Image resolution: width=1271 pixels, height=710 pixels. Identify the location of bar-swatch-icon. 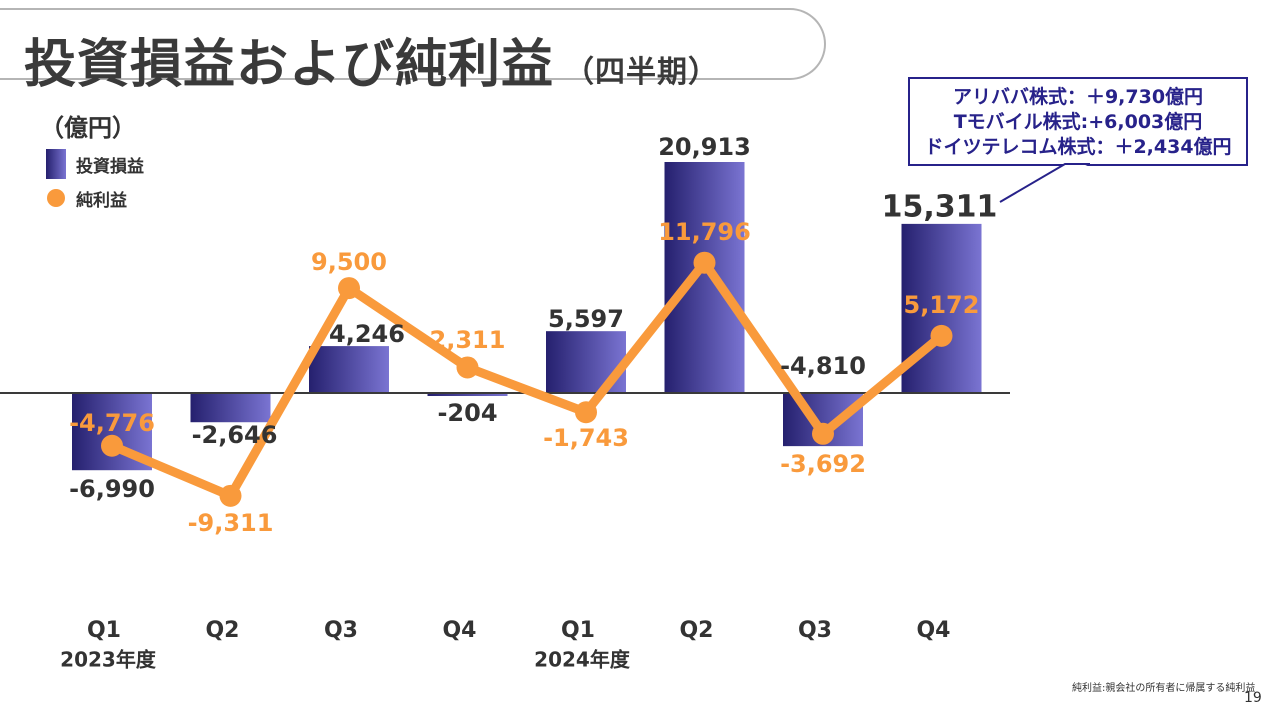
(56, 164).